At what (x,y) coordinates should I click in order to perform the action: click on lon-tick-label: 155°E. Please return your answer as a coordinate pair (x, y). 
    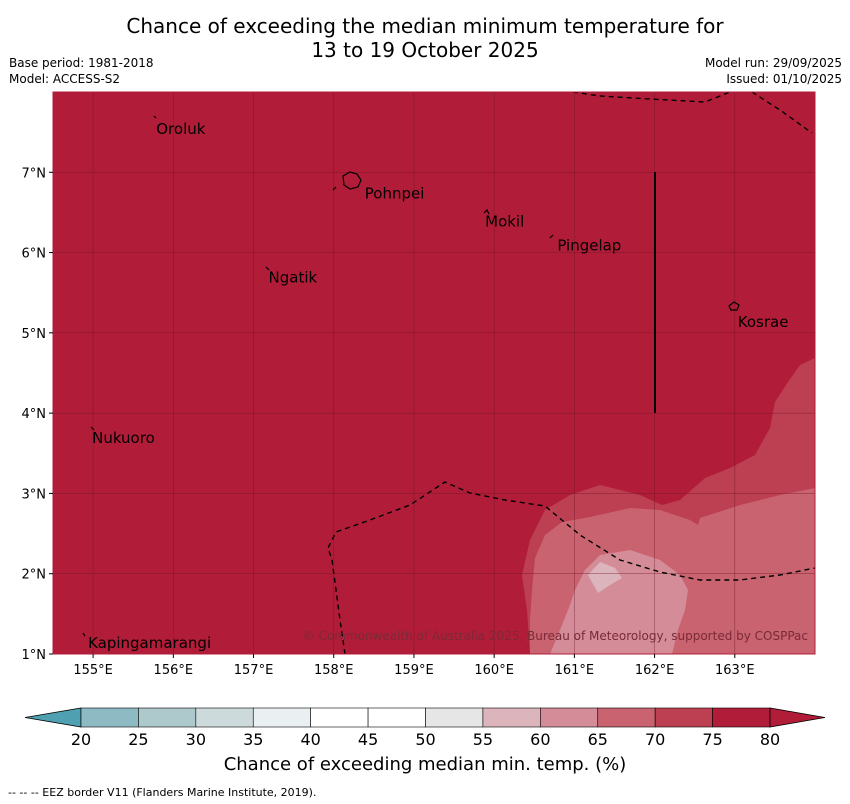
    Looking at the image, I should click on (93, 670).